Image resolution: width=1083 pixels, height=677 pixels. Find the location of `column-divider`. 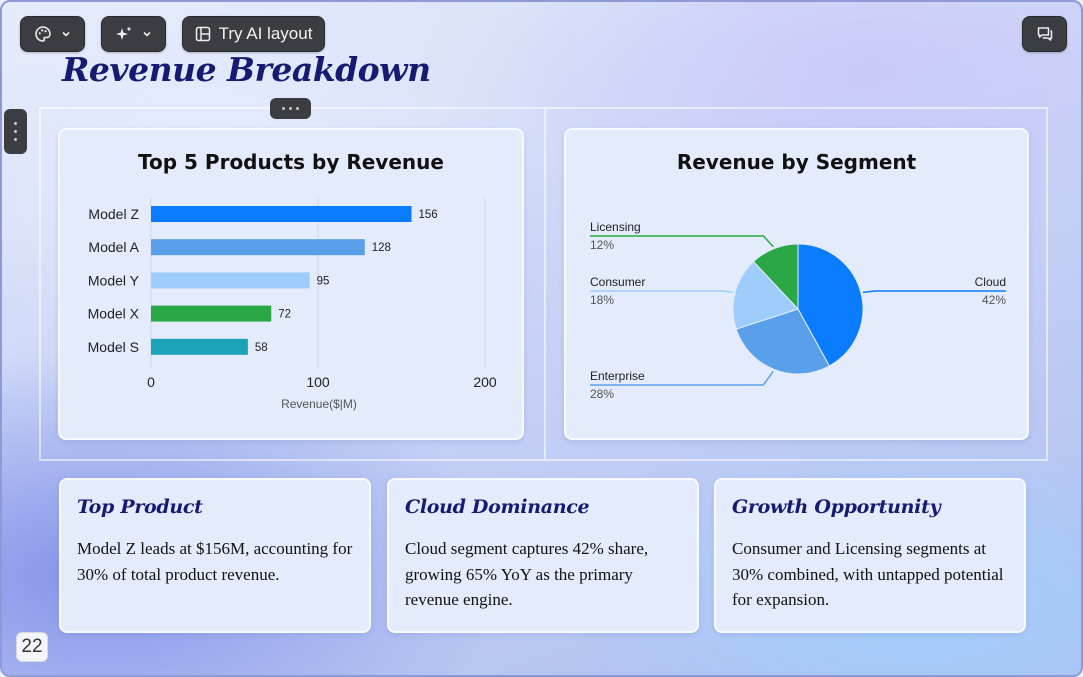

column-divider is located at coordinates (545, 284).